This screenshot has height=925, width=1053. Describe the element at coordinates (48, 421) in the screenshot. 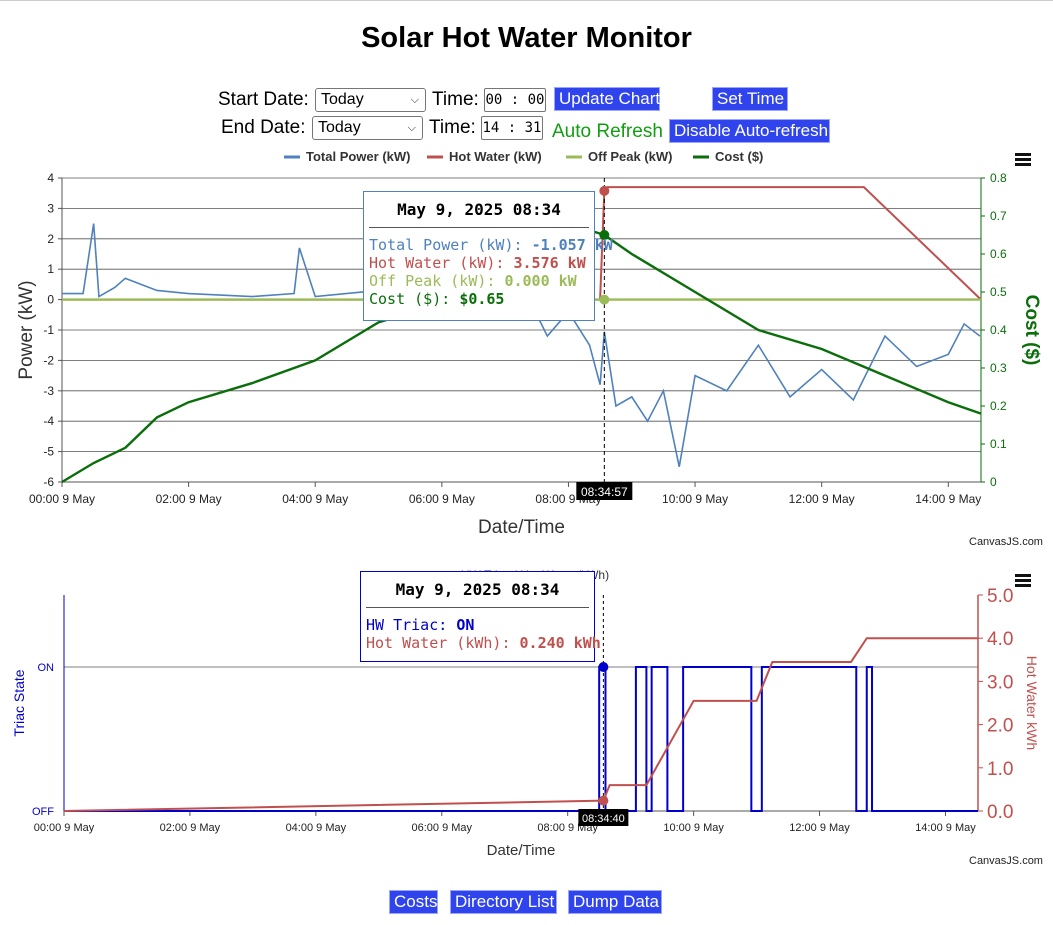

I see `y-tick-label: -4` at that location.